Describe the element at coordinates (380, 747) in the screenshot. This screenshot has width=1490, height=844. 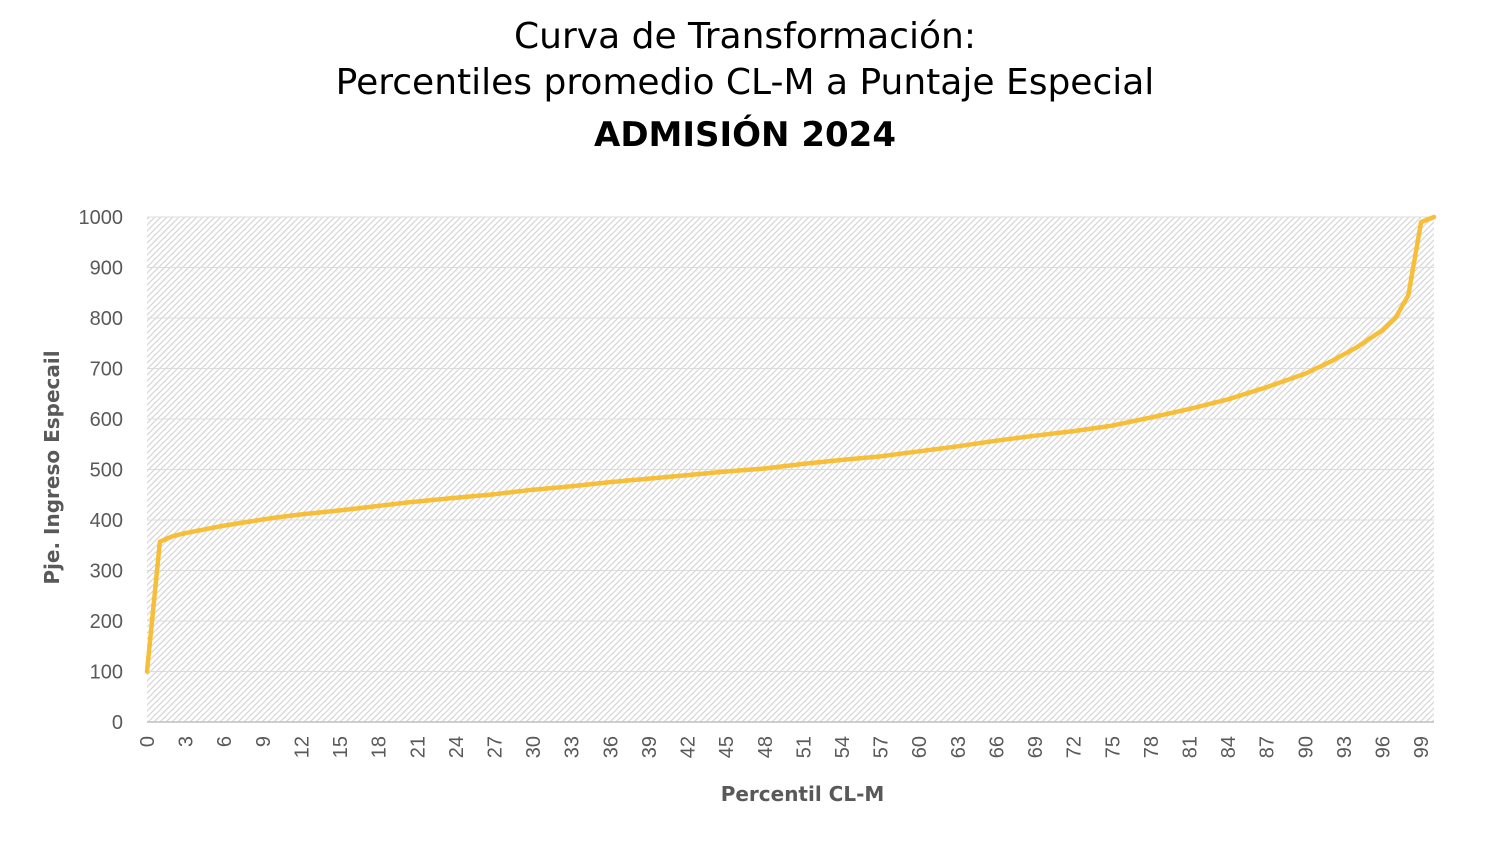
I see `x-tick-label: 18` at that location.